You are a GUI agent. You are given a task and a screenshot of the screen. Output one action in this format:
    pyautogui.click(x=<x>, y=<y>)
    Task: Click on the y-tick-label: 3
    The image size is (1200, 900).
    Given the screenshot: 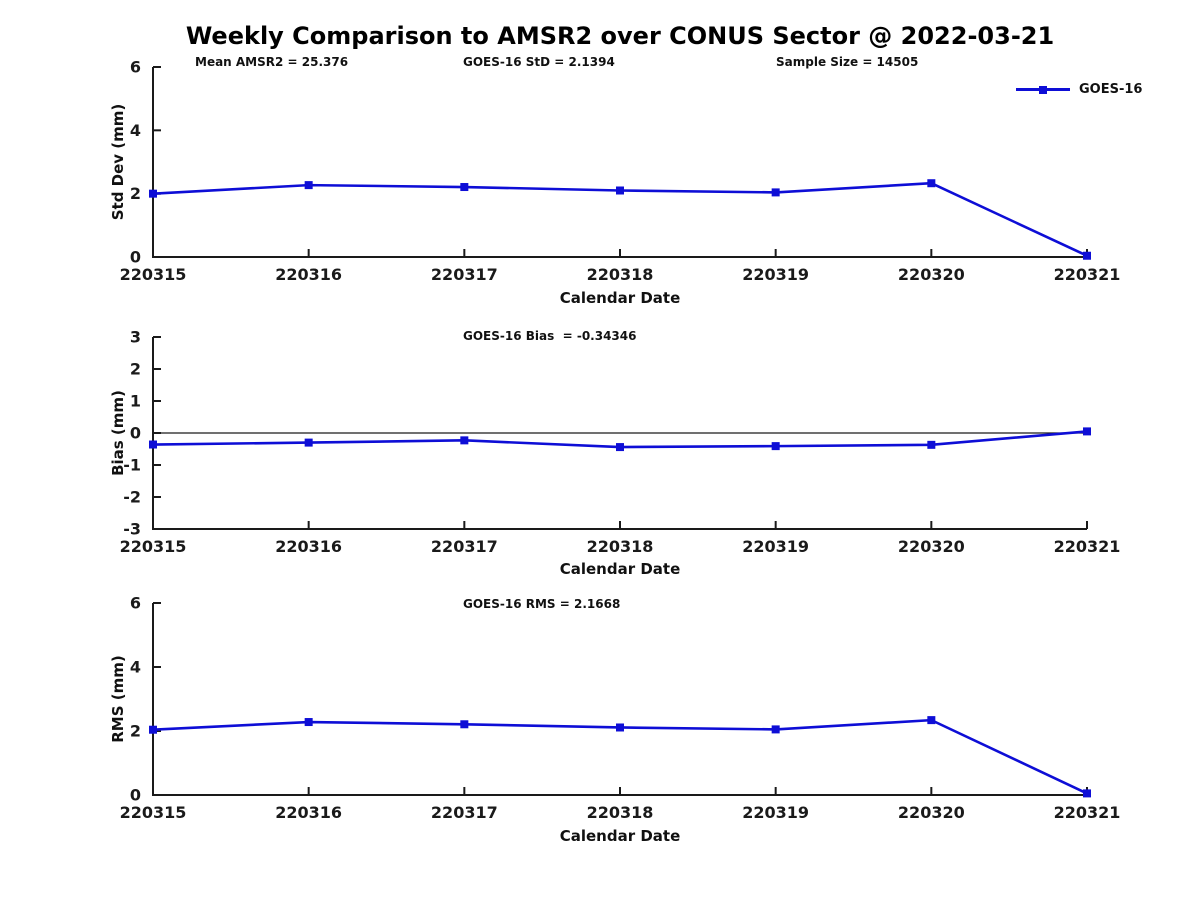 What is the action you would take?
    pyautogui.click(x=135, y=337)
    